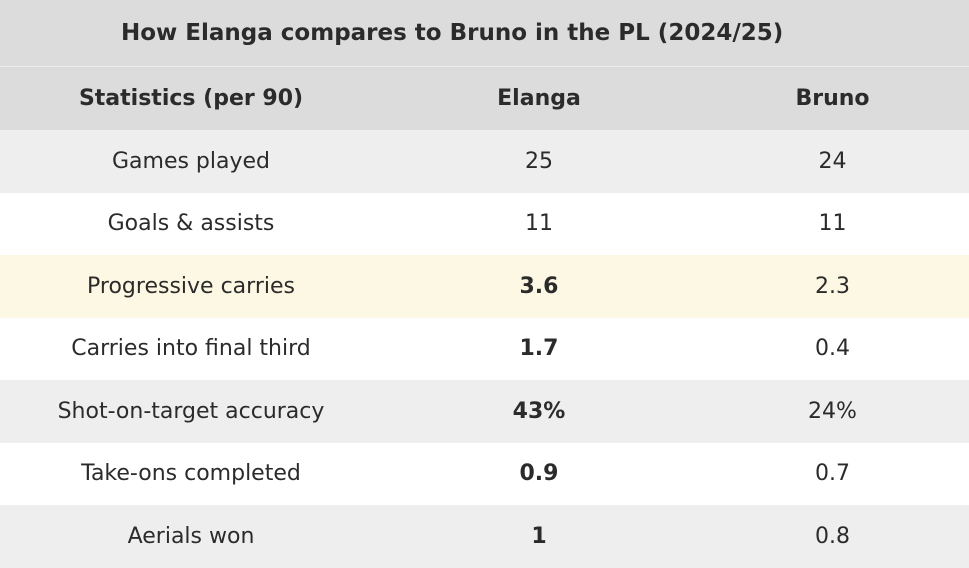 Image resolution: width=969 pixels, height=568 pixels. What do you see at coordinates (832, 224) in the screenshot?
I see `bruno-value: 11` at bounding box center [832, 224].